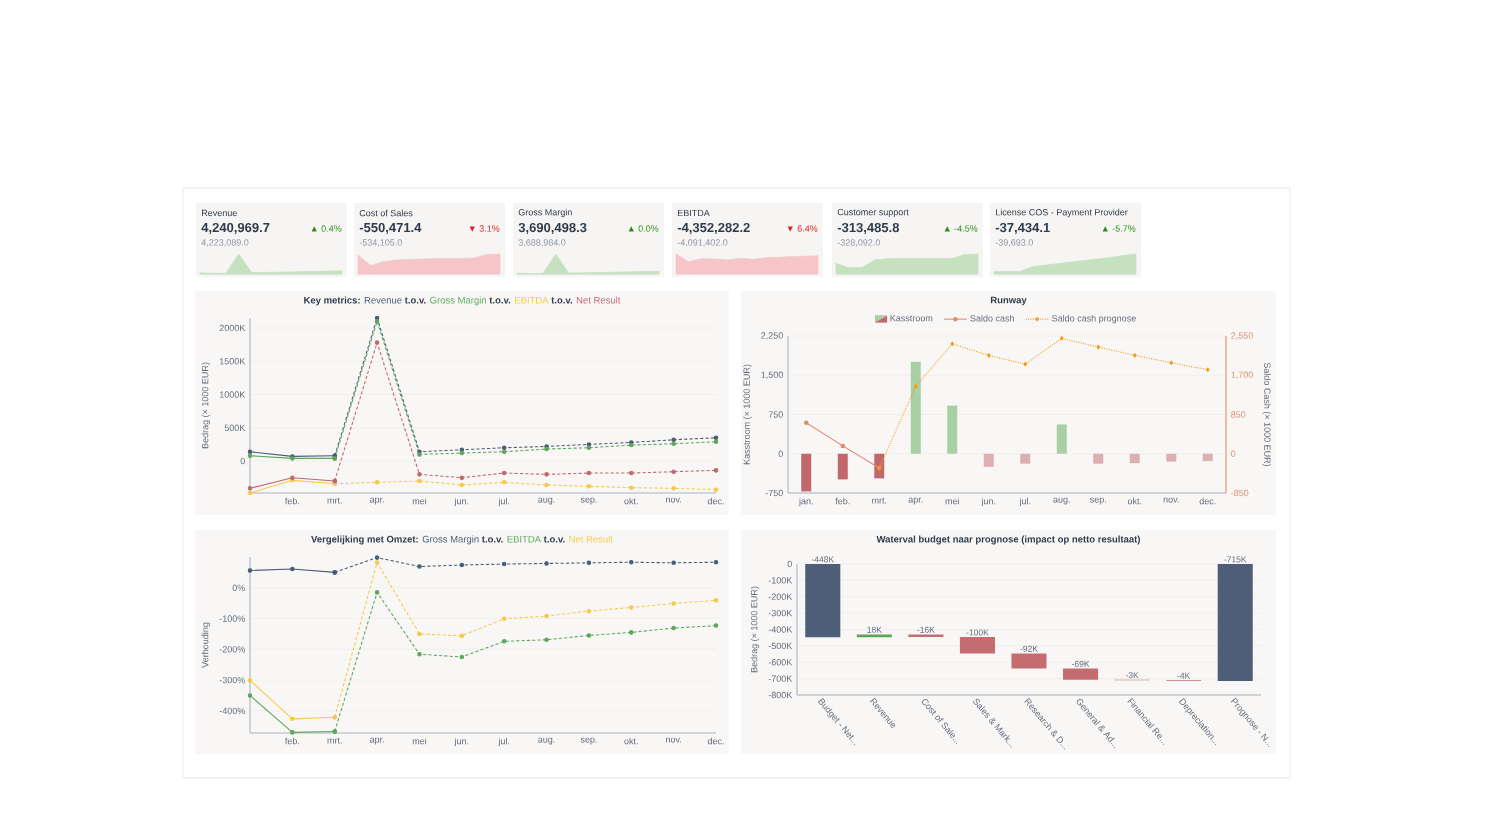 This screenshot has height=836, width=1486. What do you see at coordinates (643, 228) in the screenshot?
I see `text: ▲ 0.0%` at bounding box center [643, 228].